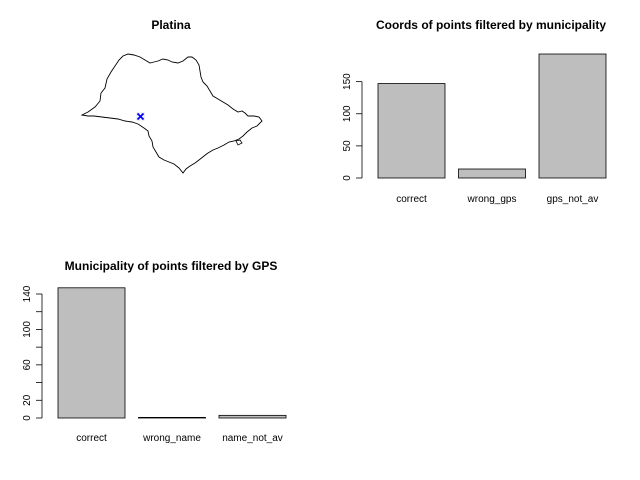 Image resolution: width=640 pixels, height=480 pixels. Describe the element at coordinates (492, 199) in the screenshot. I see `x-tick-label: wrong_gps` at that location.